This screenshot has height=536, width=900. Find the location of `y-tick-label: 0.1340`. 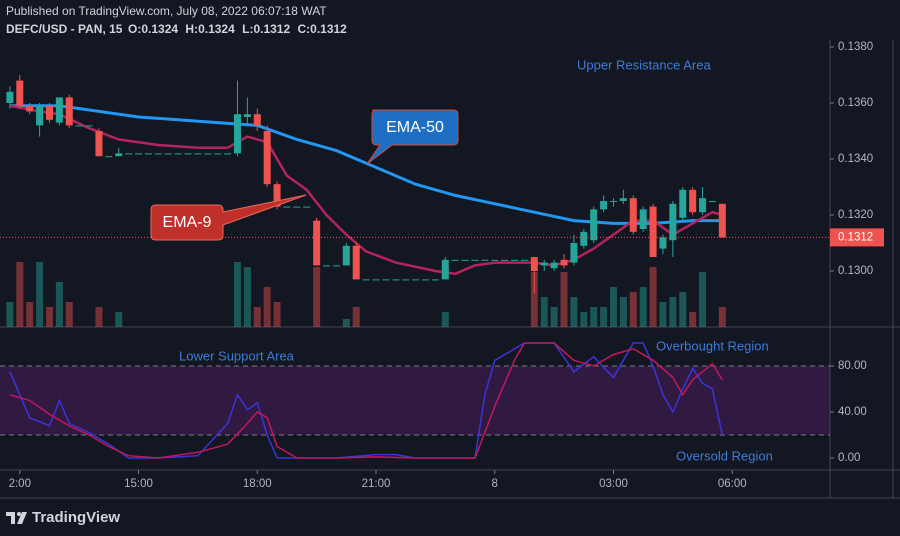

y-tick-label: 0.1340 is located at coordinates (855, 159).